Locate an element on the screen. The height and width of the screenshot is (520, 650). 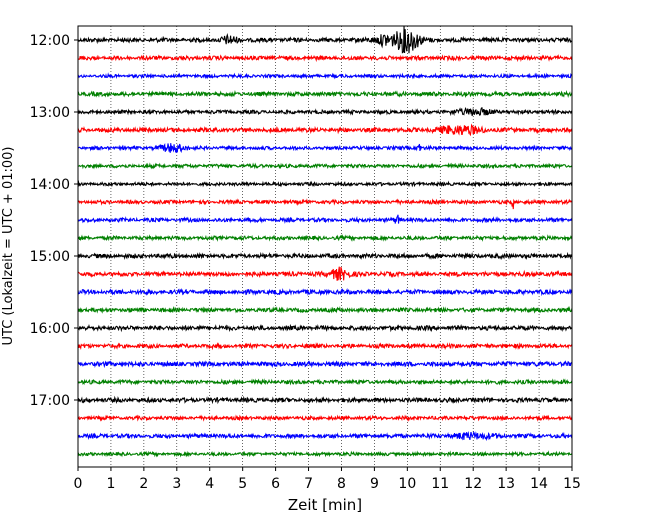
x-tick-label: 15 is located at coordinates (572, 484).